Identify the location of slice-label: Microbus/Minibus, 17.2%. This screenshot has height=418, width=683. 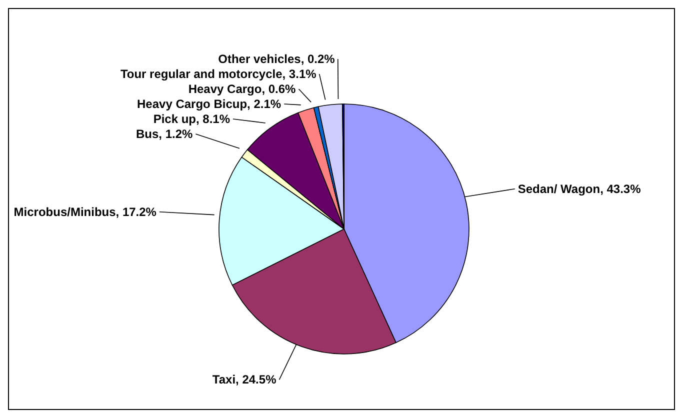
(85, 211).